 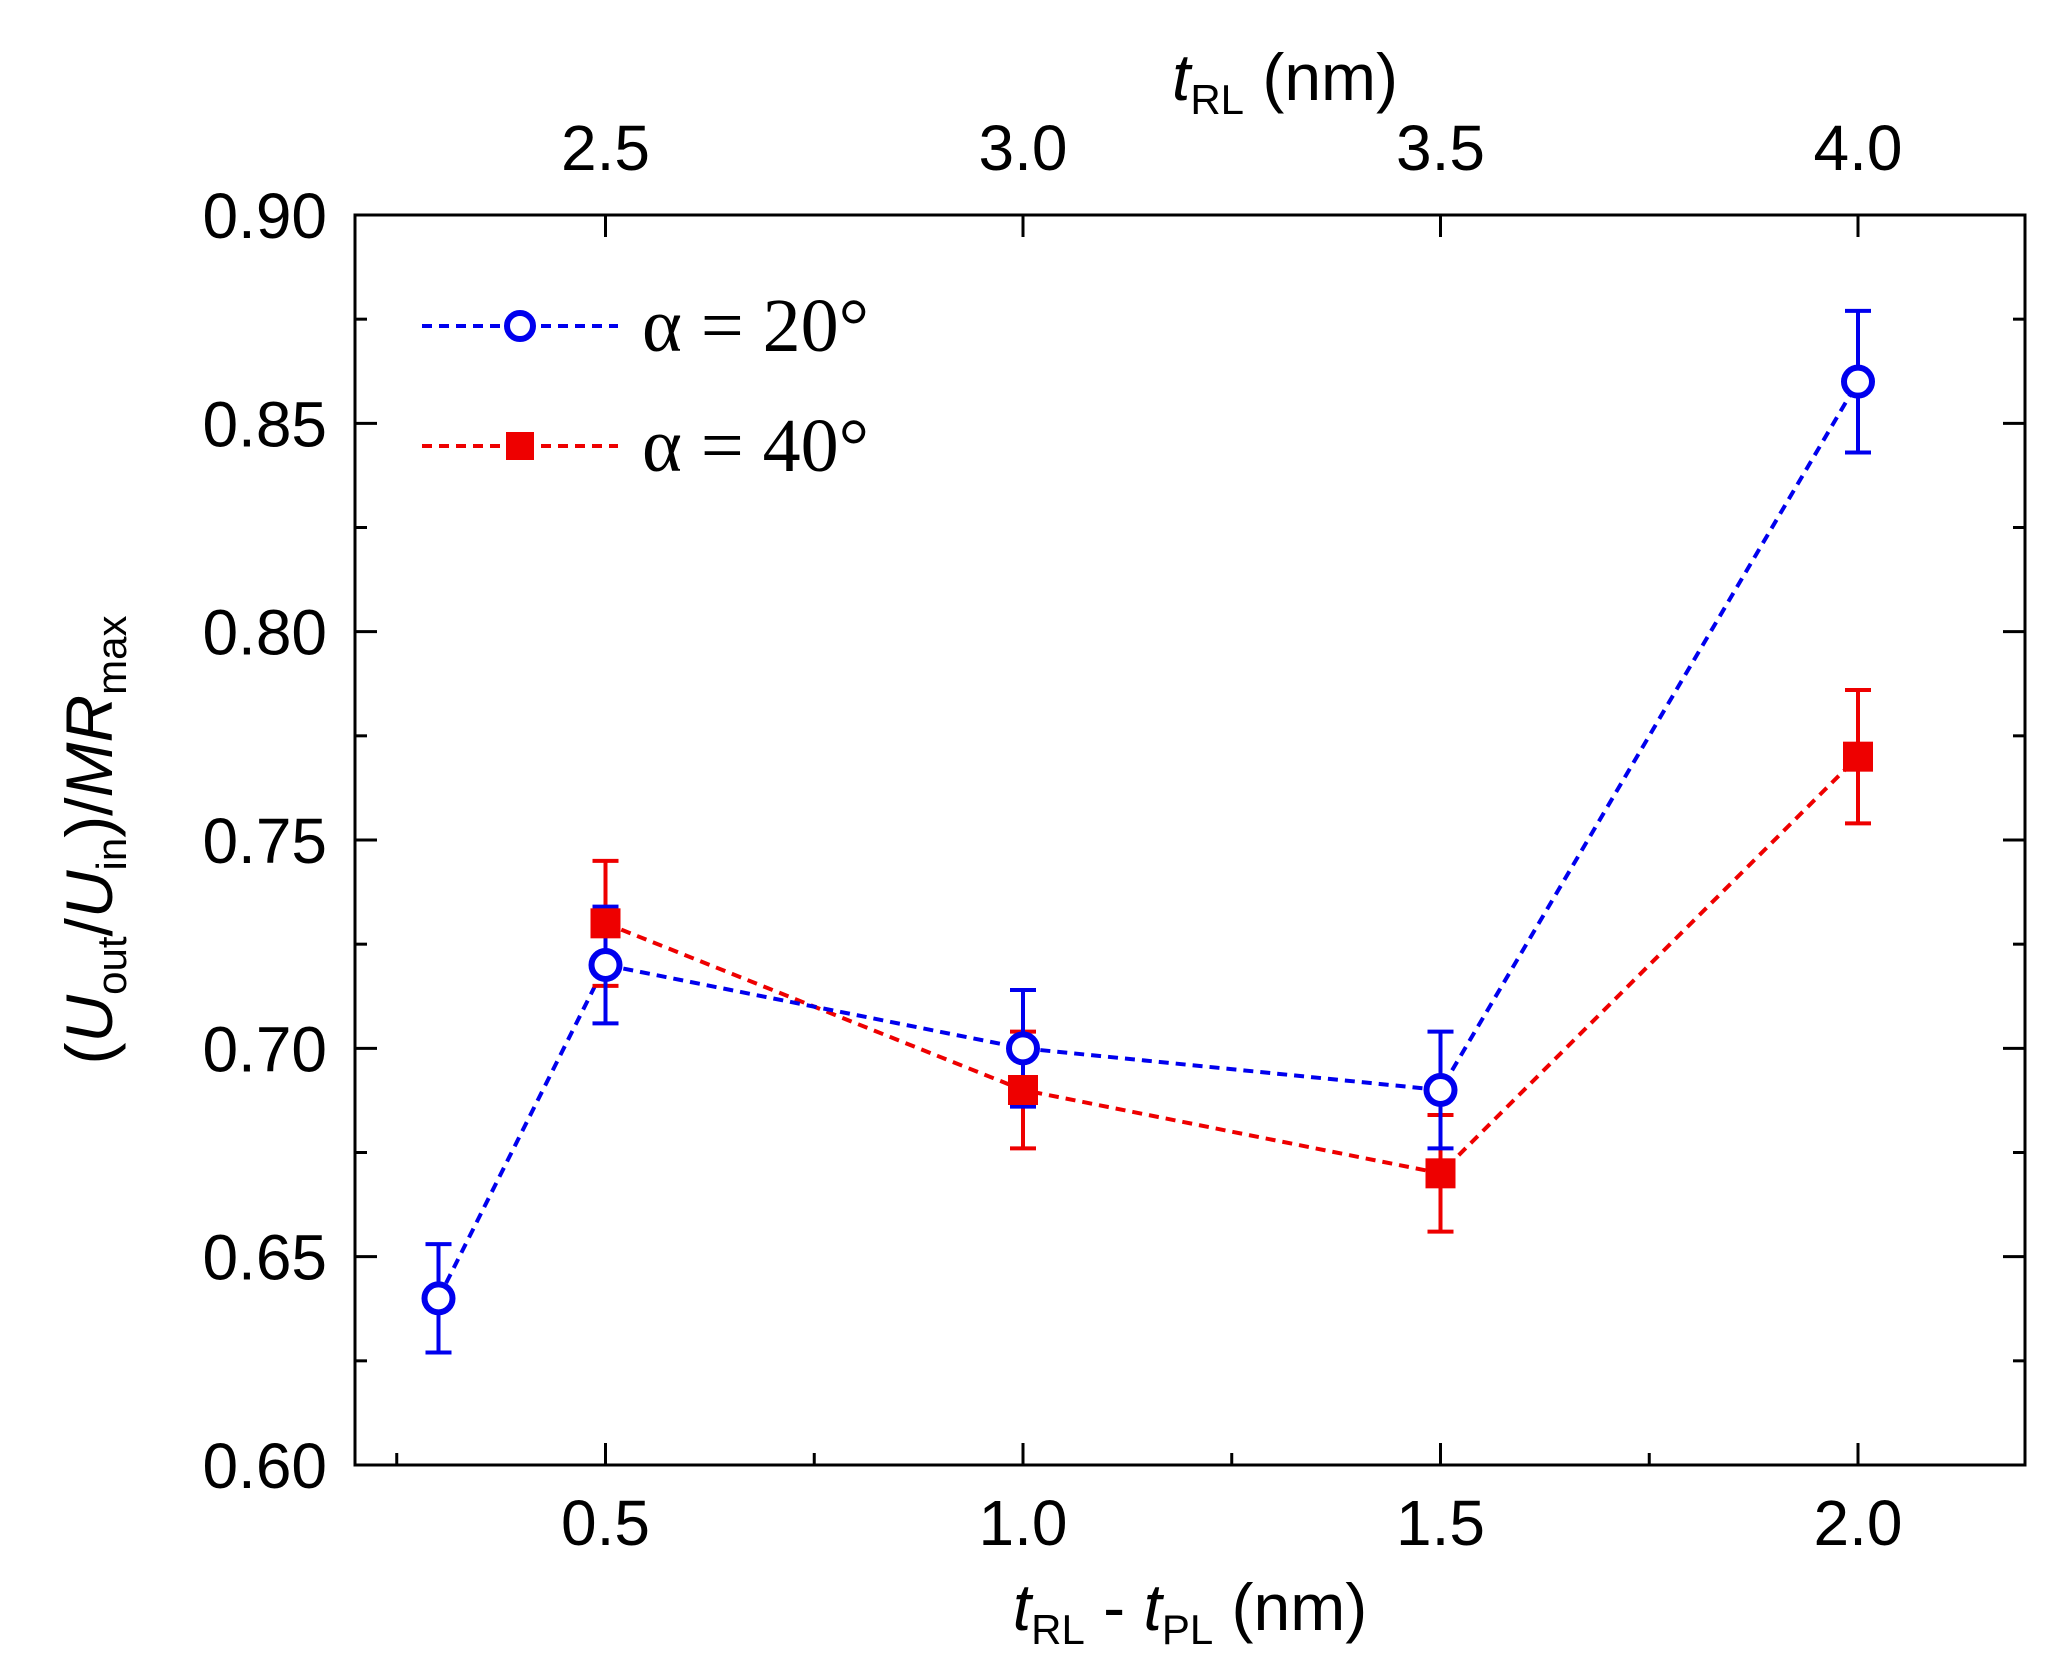 I want to click on x-top-tick-label: 3.5, so click(x=1440, y=148).